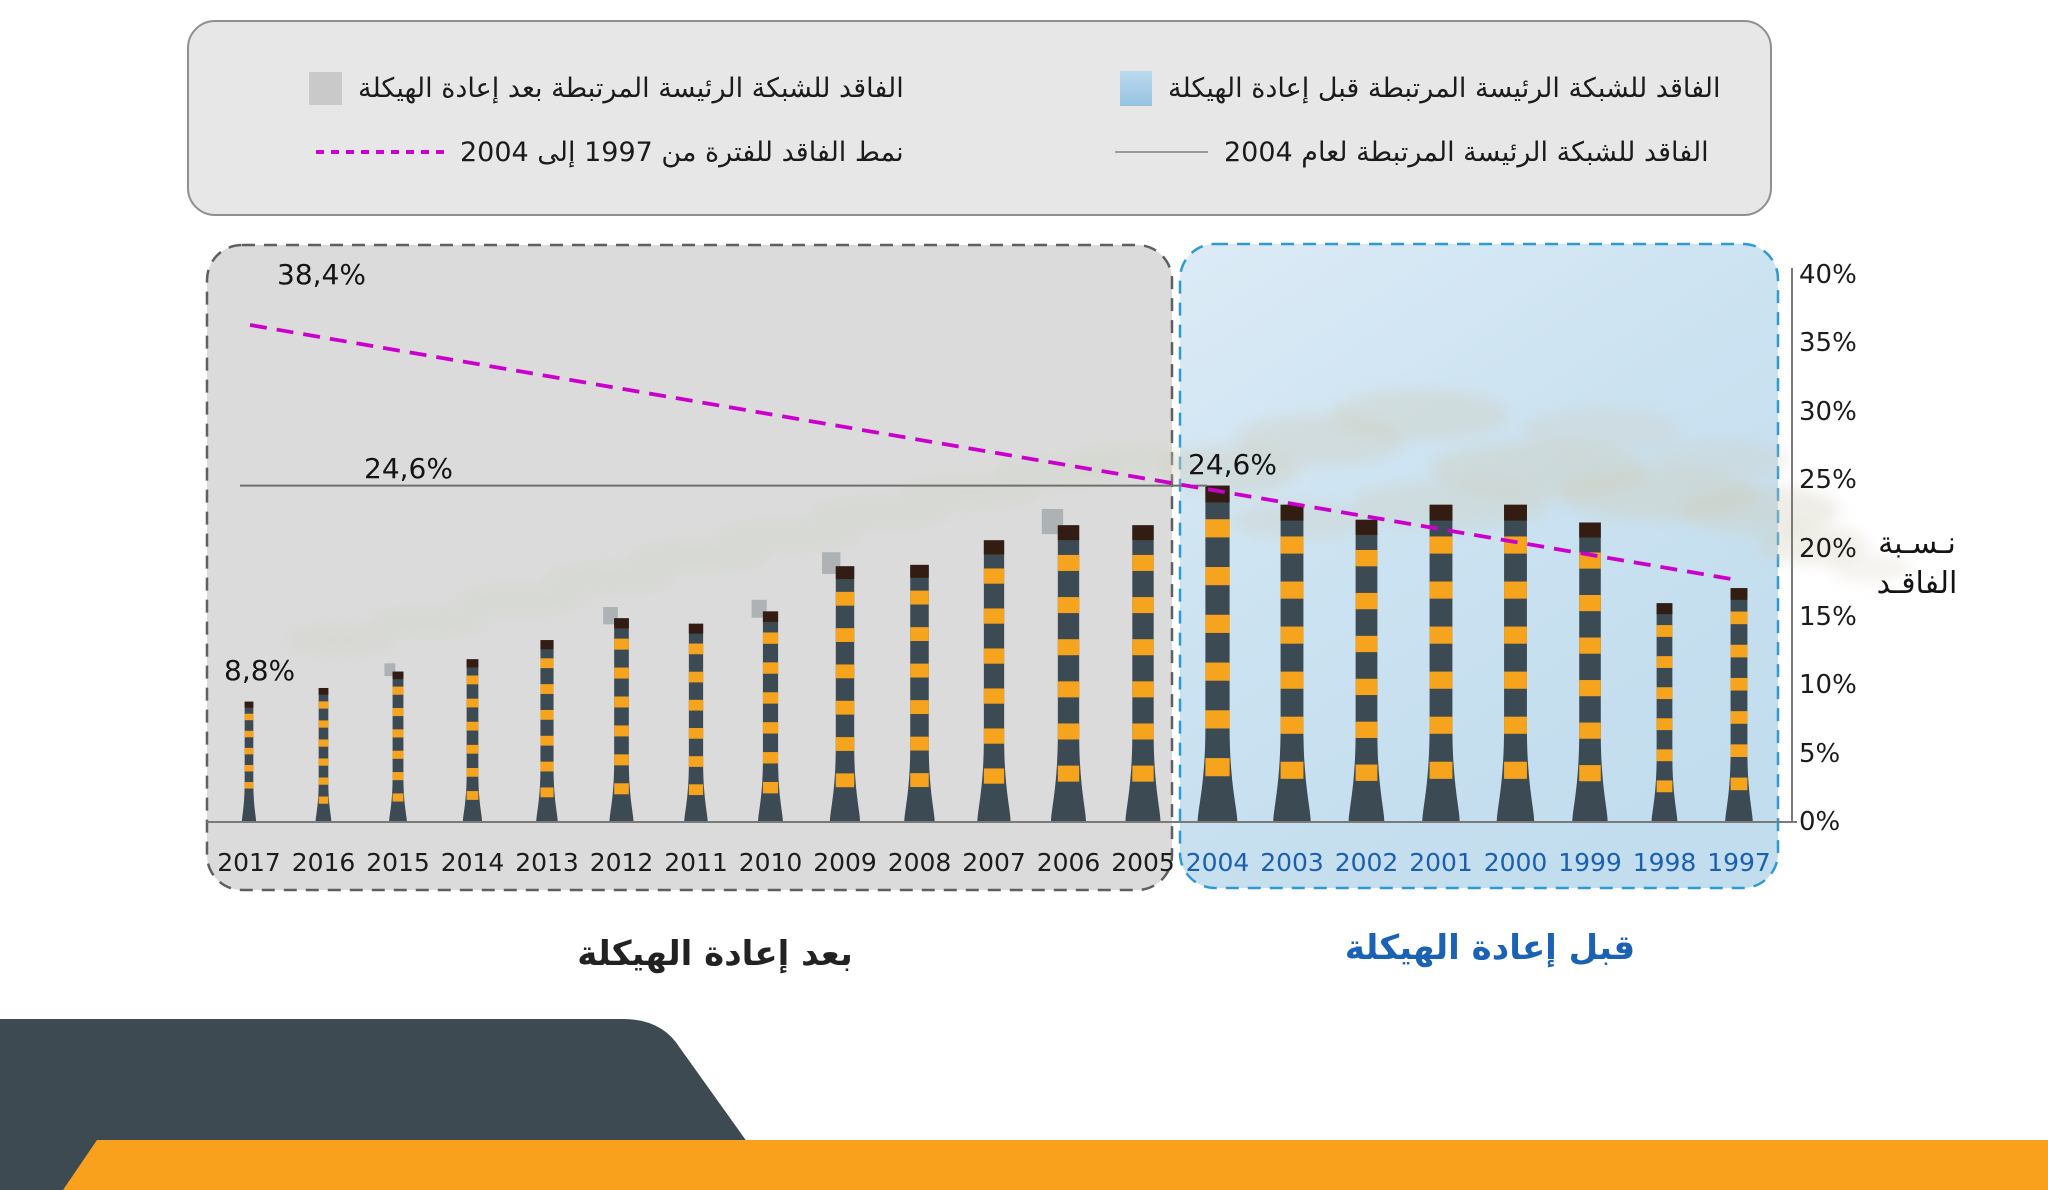 The width and height of the screenshot is (2048, 1190). What do you see at coordinates (323, 862) in the screenshot?
I see `year-label-2016: 2016` at bounding box center [323, 862].